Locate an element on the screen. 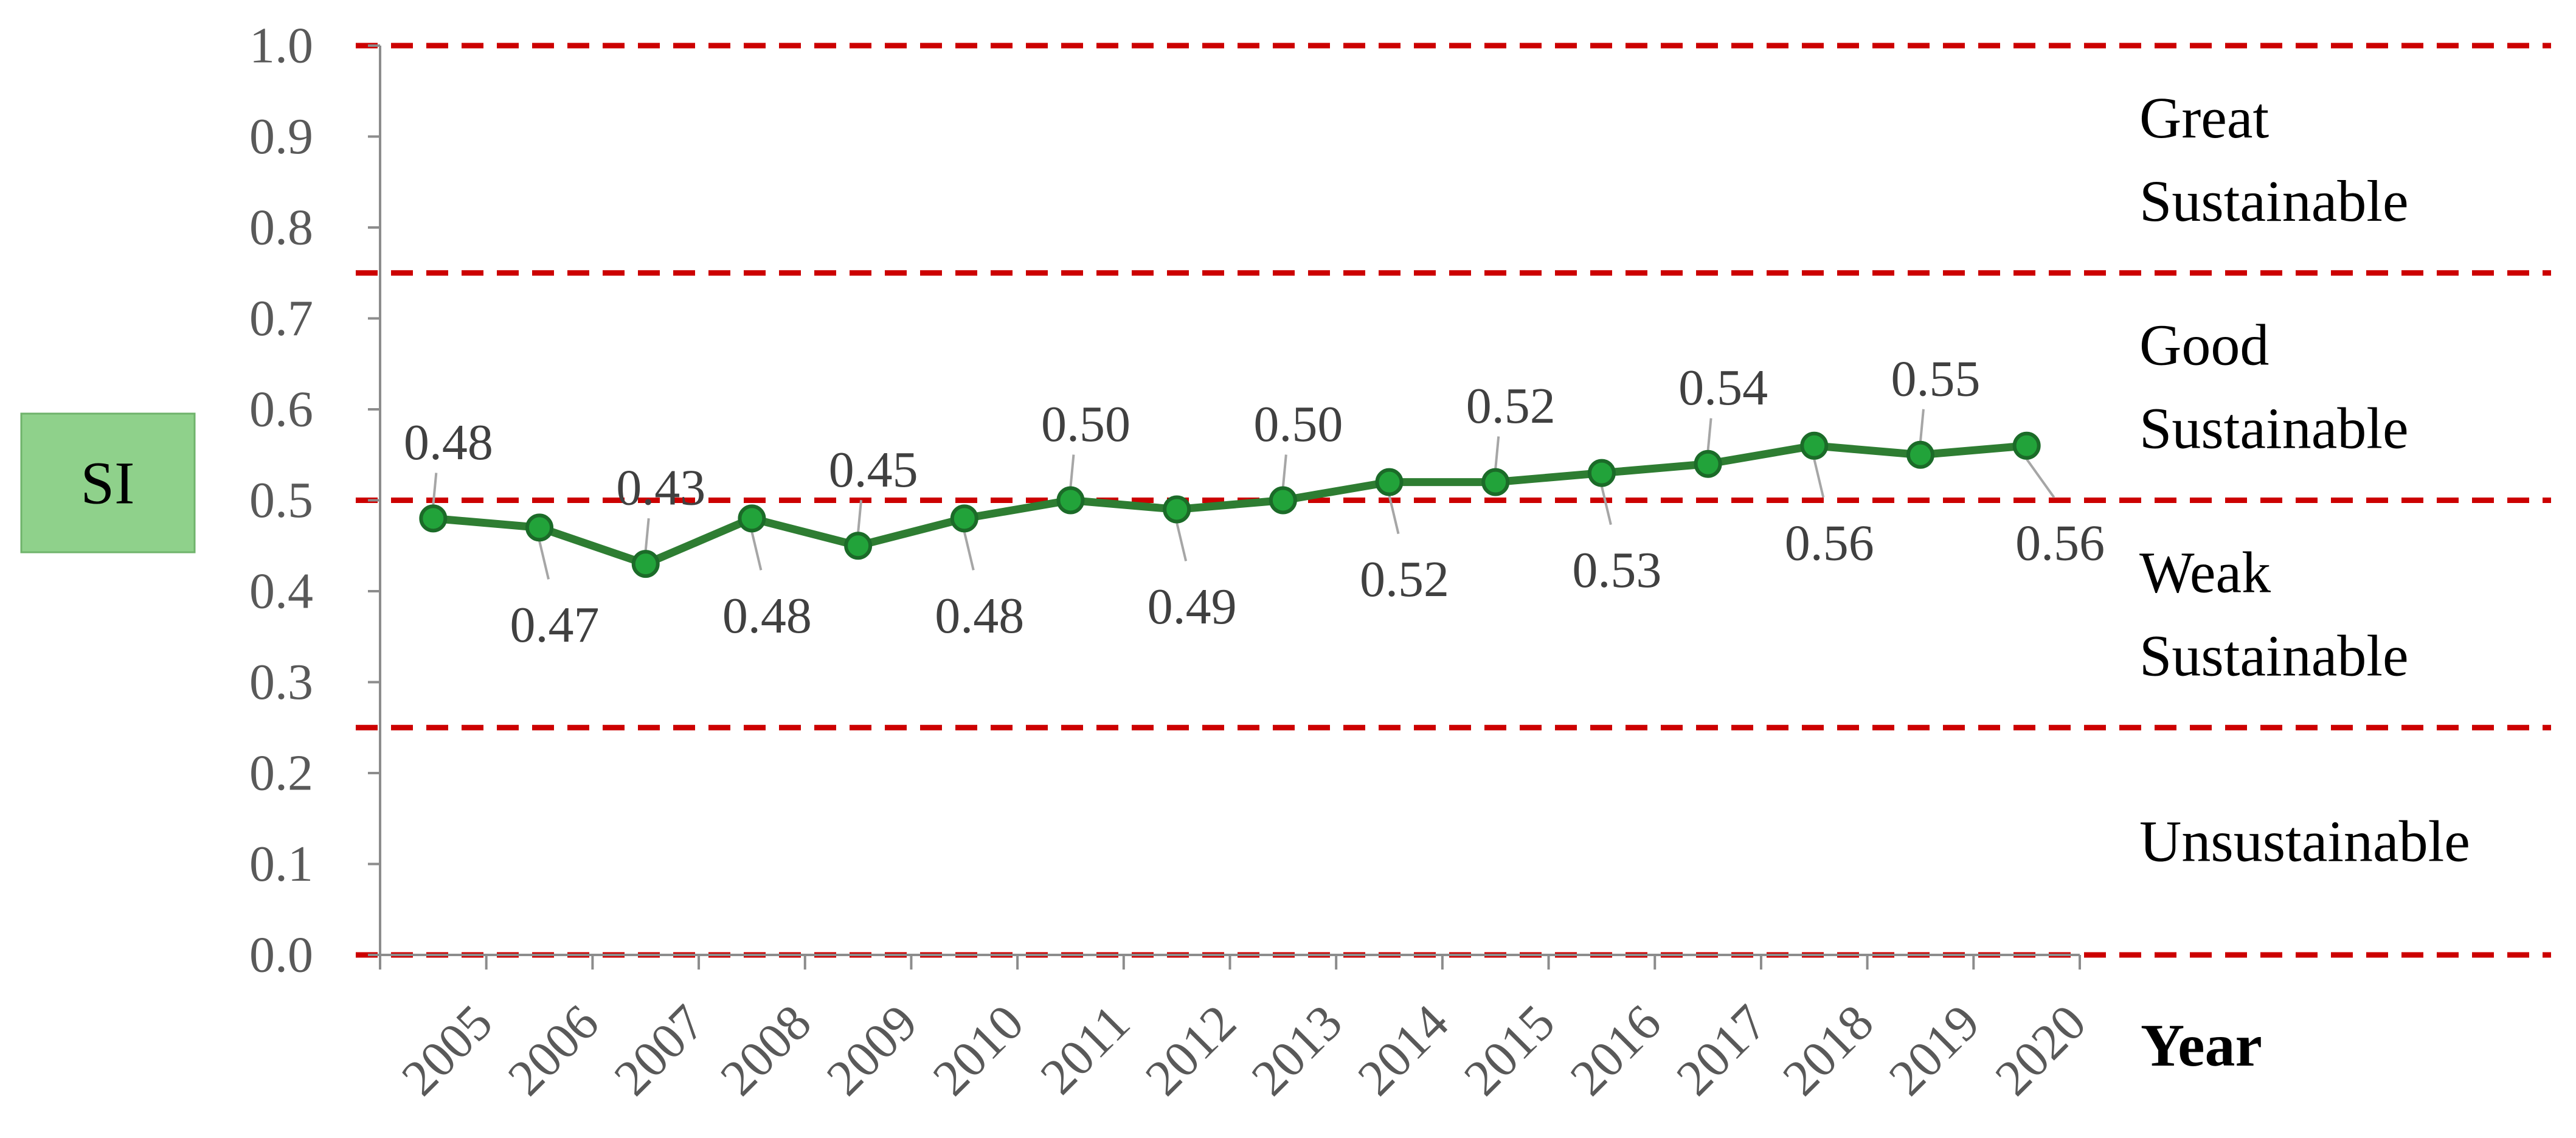 The image size is (2576, 1138). y-tick-label: 0.5 is located at coordinates (281, 501).